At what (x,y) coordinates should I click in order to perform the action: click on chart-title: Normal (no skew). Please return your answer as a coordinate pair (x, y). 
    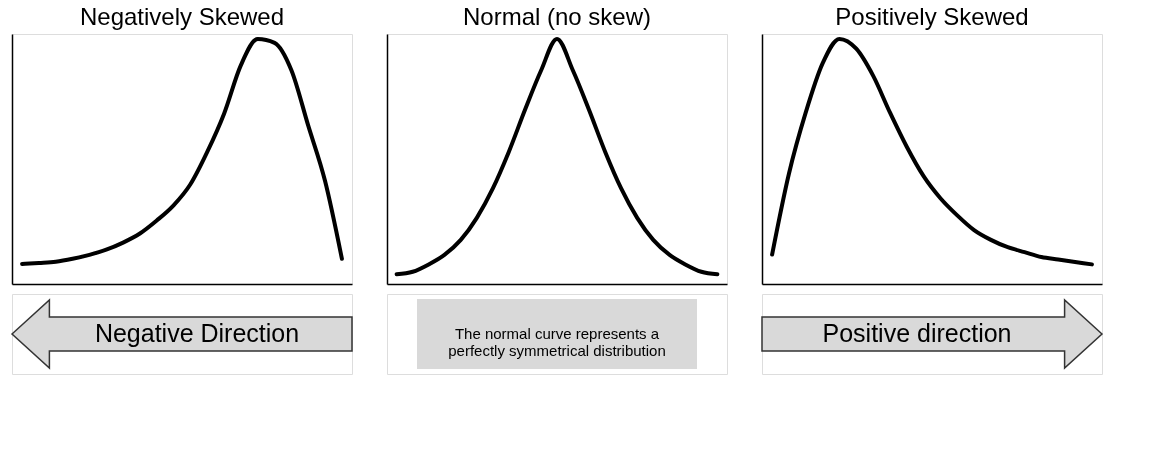
    Looking at the image, I should click on (557, 16).